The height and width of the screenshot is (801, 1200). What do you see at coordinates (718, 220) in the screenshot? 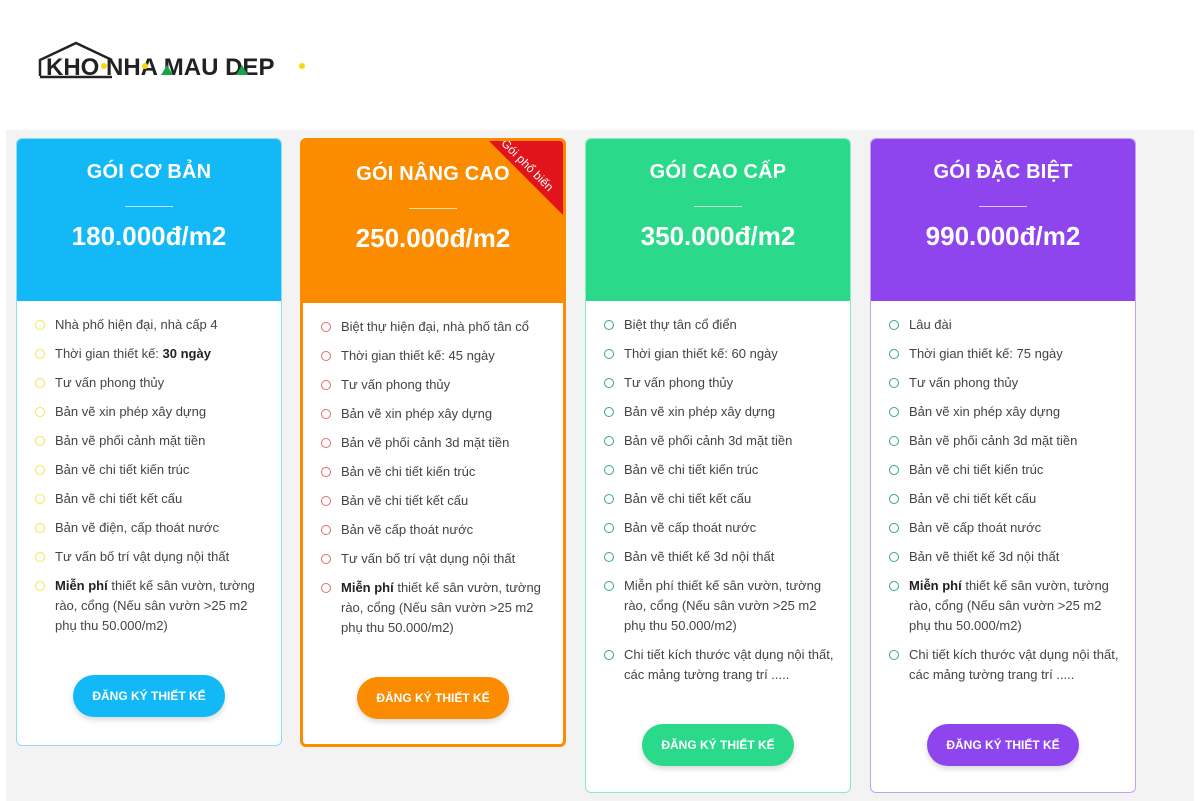
I see `card-header: GÓI CAO CẤP 350.000đ/m2` at bounding box center [718, 220].